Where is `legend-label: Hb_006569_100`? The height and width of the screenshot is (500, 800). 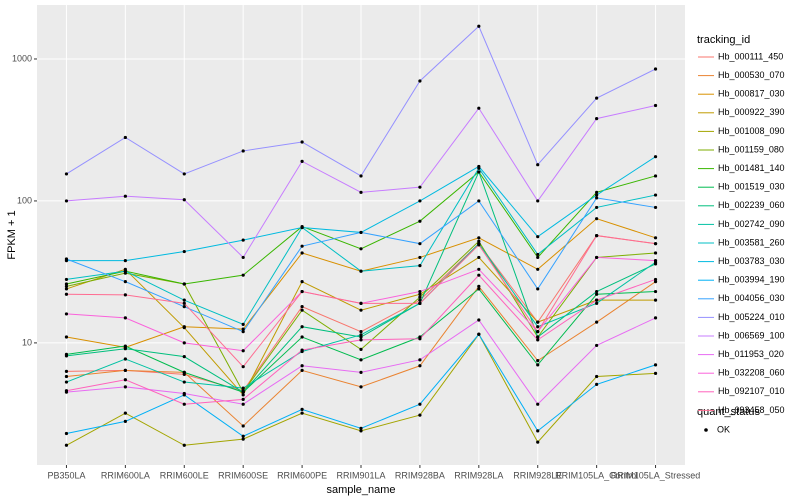 legend-label: Hb_006569_100 is located at coordinates (751, 335).